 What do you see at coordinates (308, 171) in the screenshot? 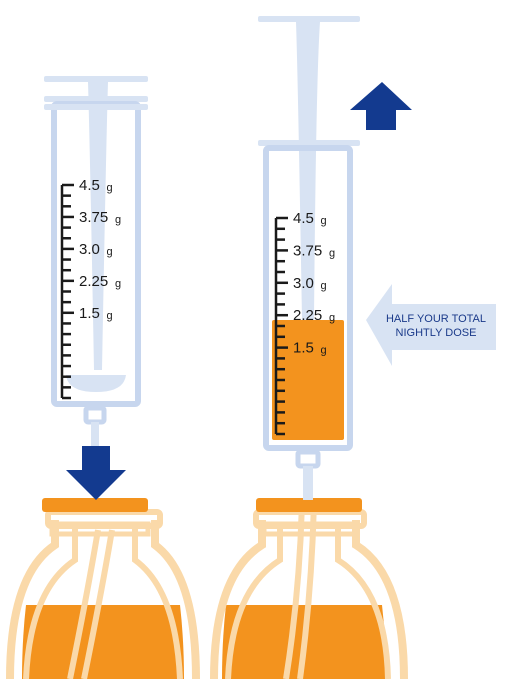
I see `right-plunger-rod` at bounding box center [308, 171].